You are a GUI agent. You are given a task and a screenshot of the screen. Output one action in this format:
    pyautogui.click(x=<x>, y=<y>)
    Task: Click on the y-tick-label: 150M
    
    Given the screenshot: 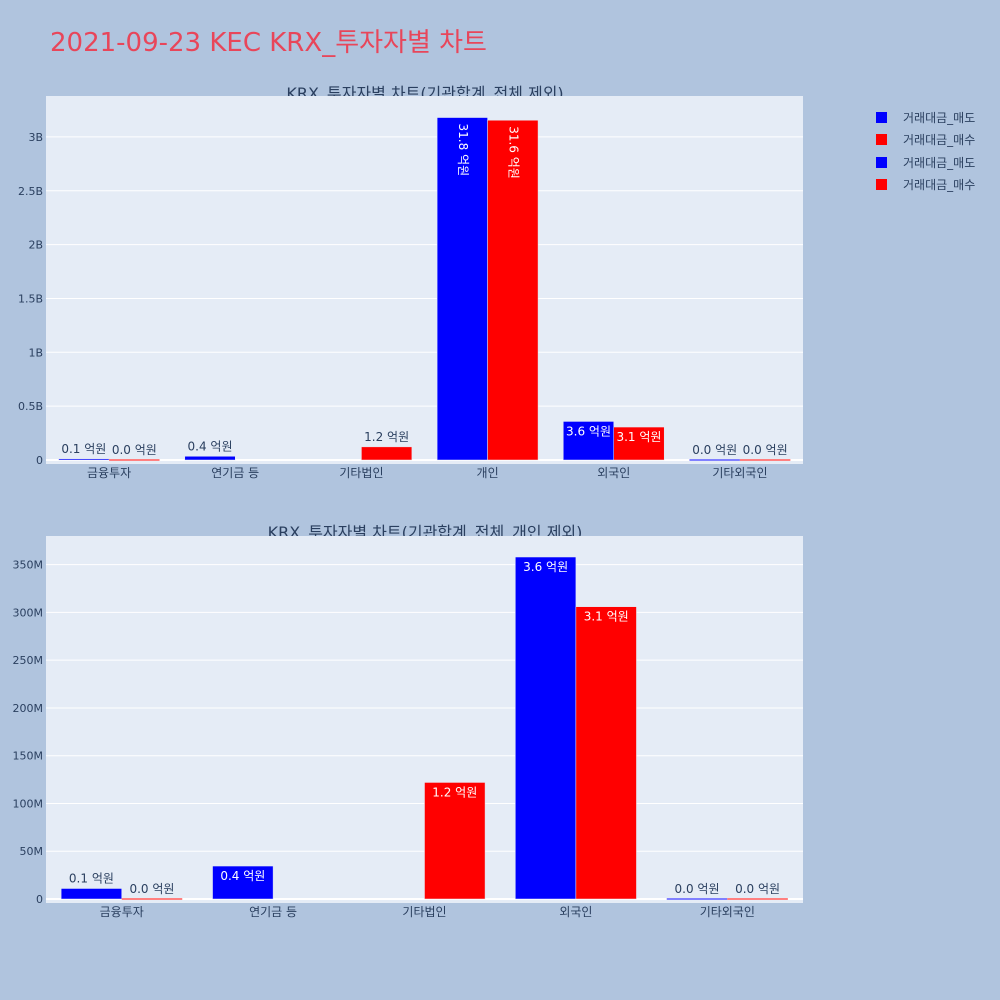 What is the action you would take?
    pyautogui.click(x=28, y=756)
    